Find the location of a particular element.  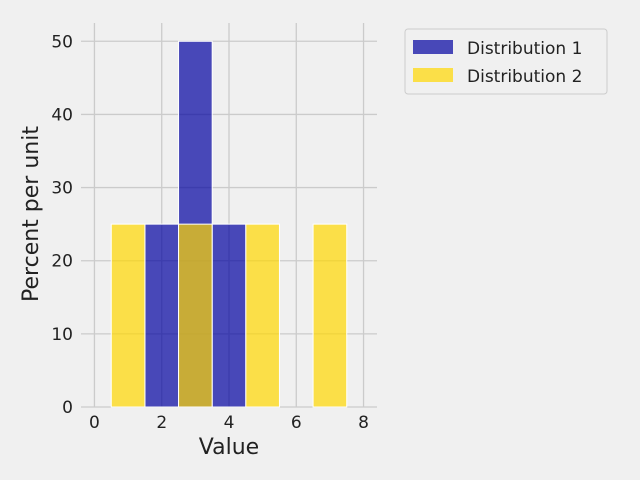

x-tick-label-2: 2 is located at coordinates (161, 423).